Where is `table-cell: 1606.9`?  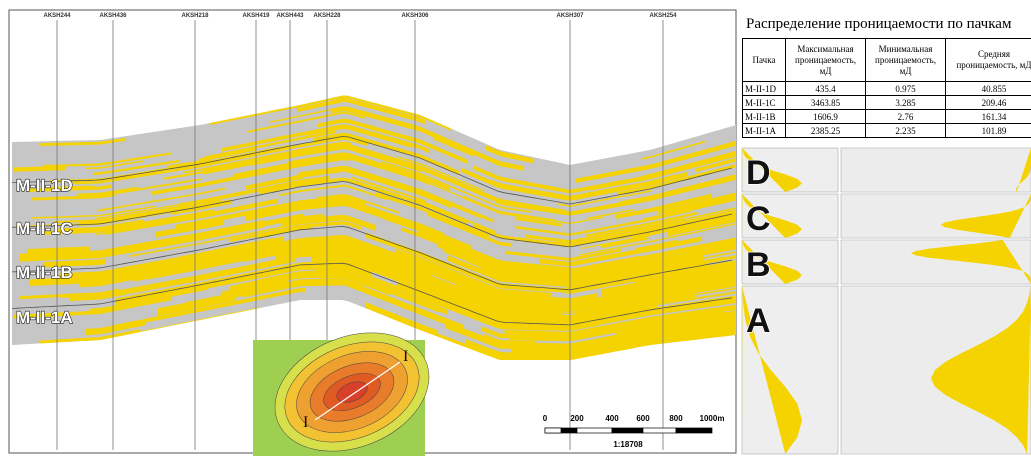 table-cell: 1606.9 is located at coordinates (825, 116).